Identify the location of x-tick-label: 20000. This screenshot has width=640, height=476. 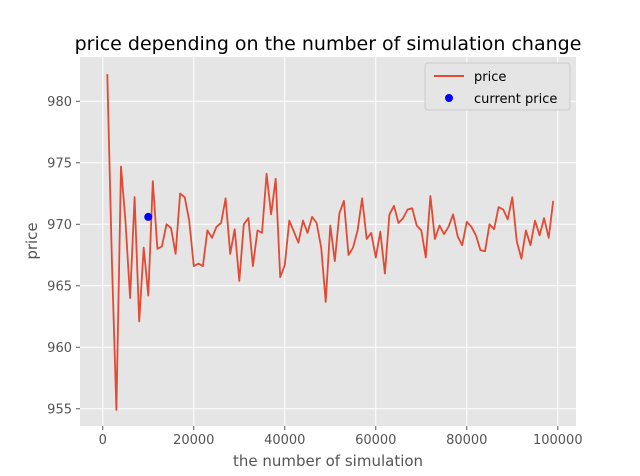
(193, 440).